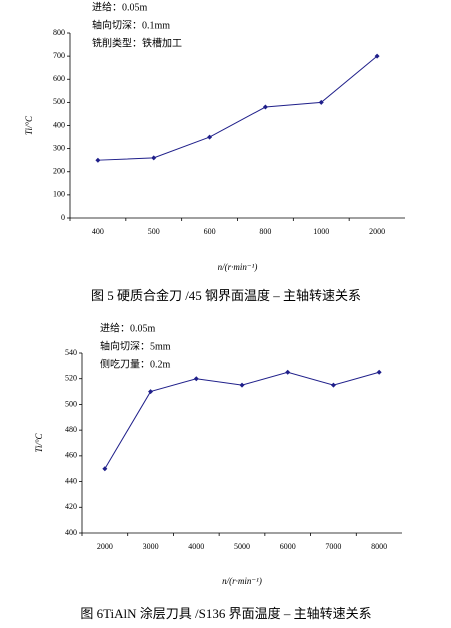  I want to click on x-tick-label: 7000, so click(333, 546).